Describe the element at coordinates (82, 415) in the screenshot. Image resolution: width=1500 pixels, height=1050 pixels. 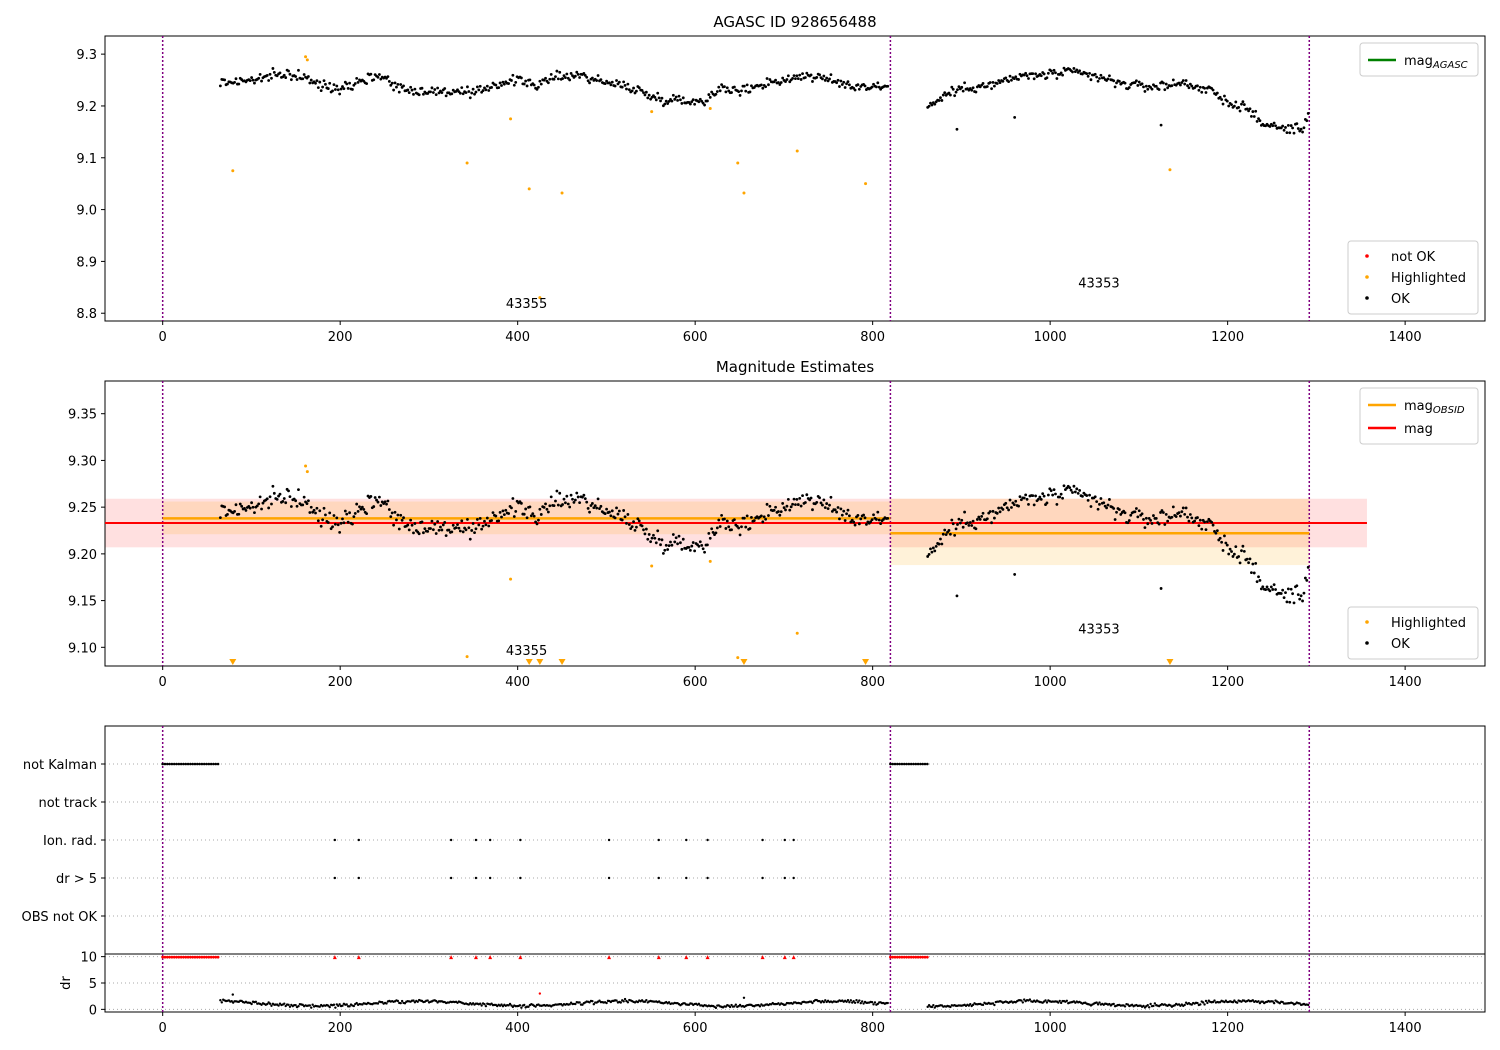
I see `mid-ytick-label: 9.35` at that location.